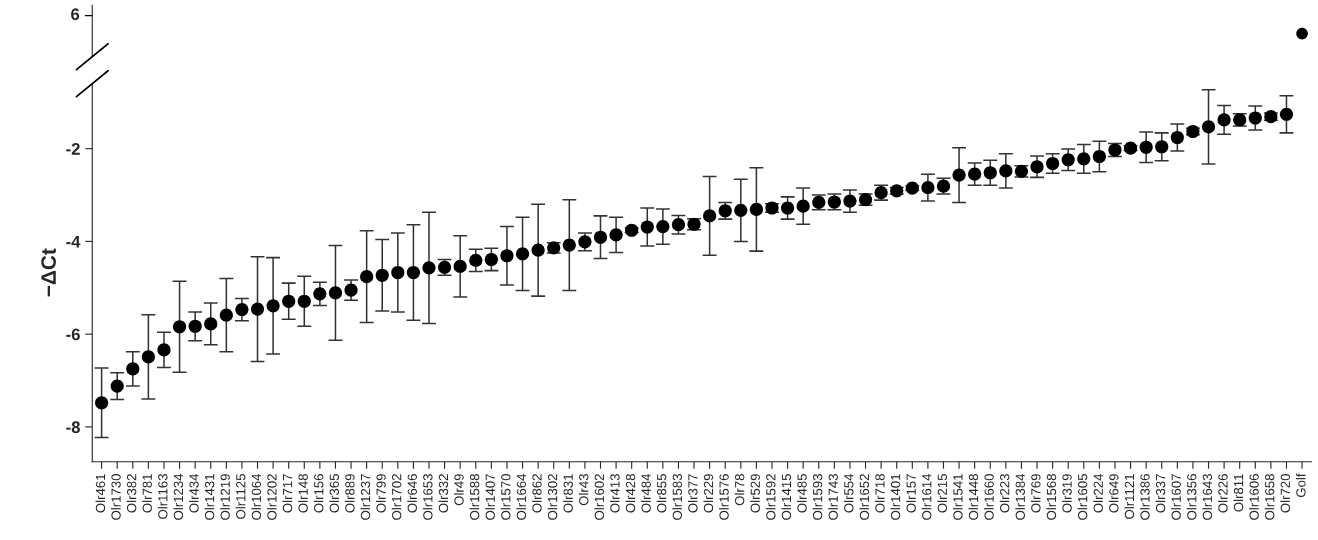  Describe the element at coordinates (349, 493) in the screenshot. I see `x-tick-label: Olr889` at that location.